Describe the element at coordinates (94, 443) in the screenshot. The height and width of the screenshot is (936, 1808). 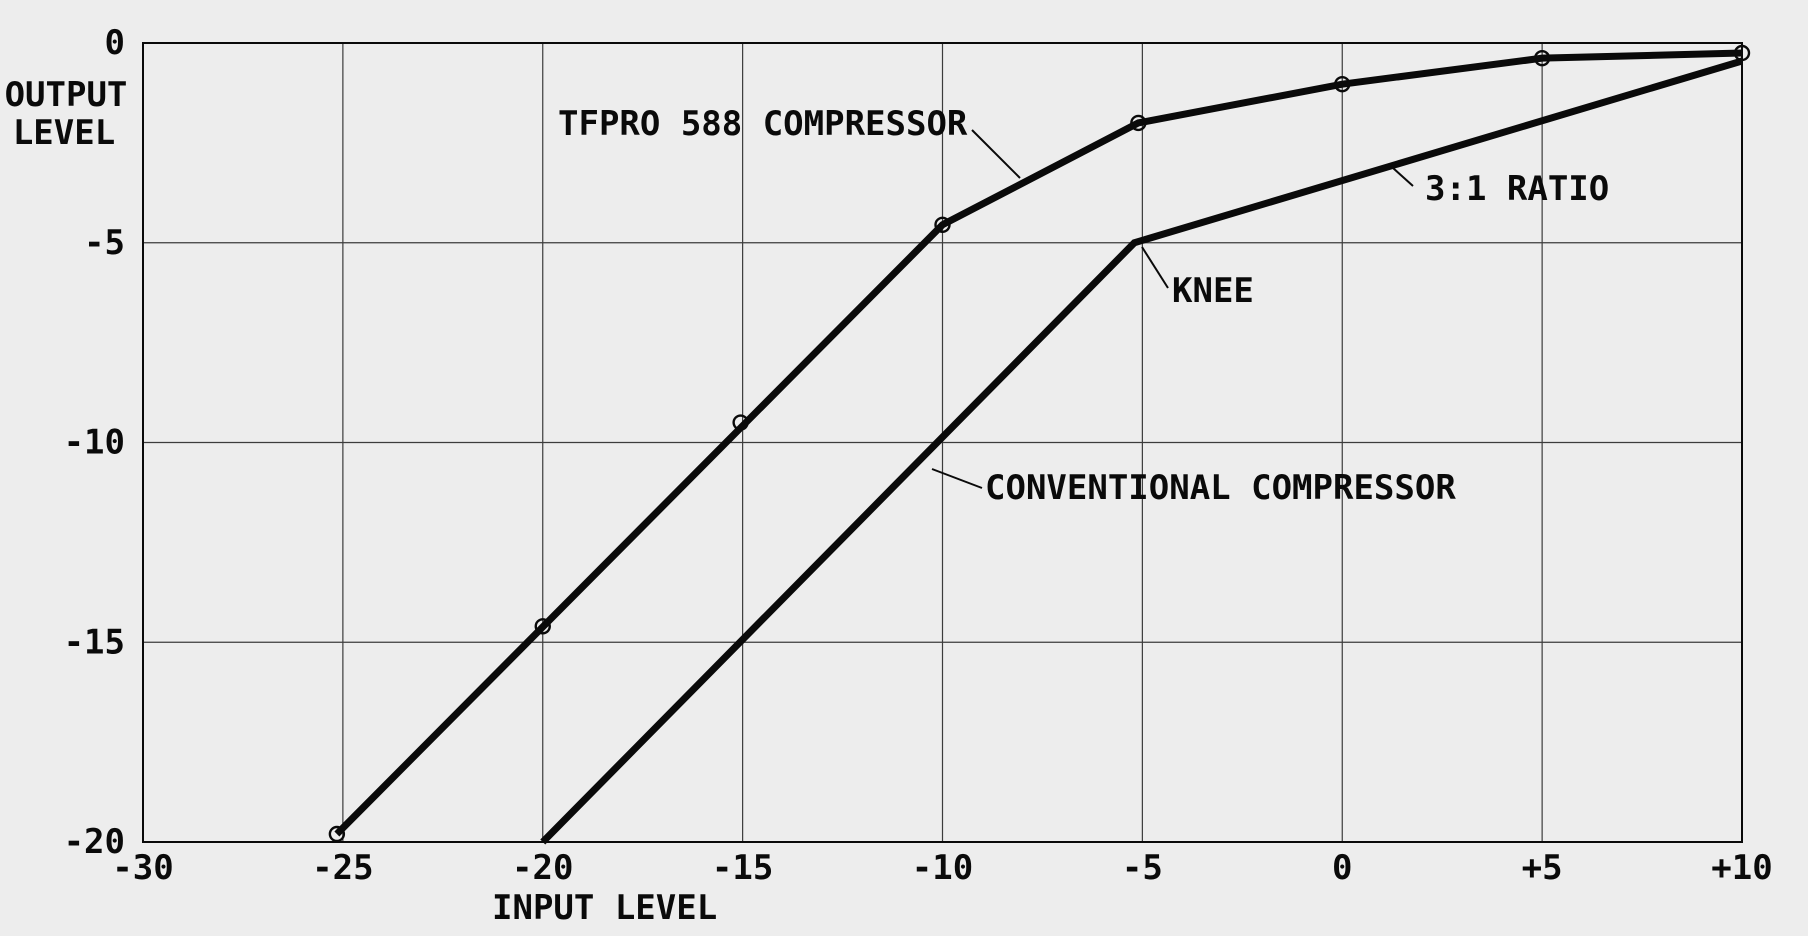
I see `y-tick-label: -10` at that location.